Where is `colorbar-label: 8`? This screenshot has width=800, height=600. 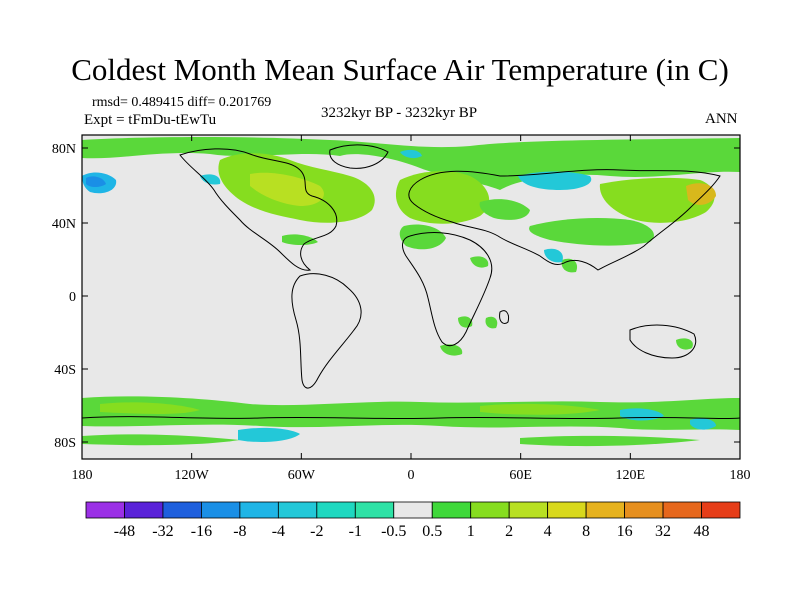 colorbar-label: 8 is located at coordinates (586, 531).